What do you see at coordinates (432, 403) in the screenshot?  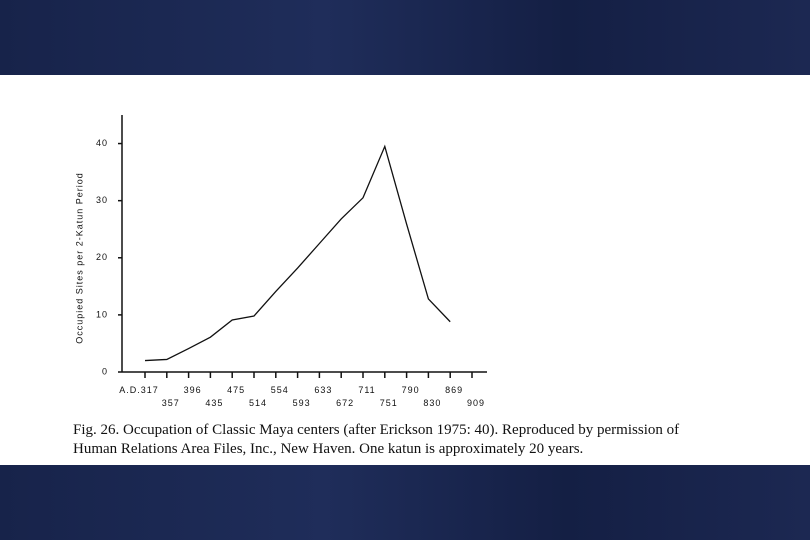 I see `x-tick-label: 830` at bounding box center [432, 403].